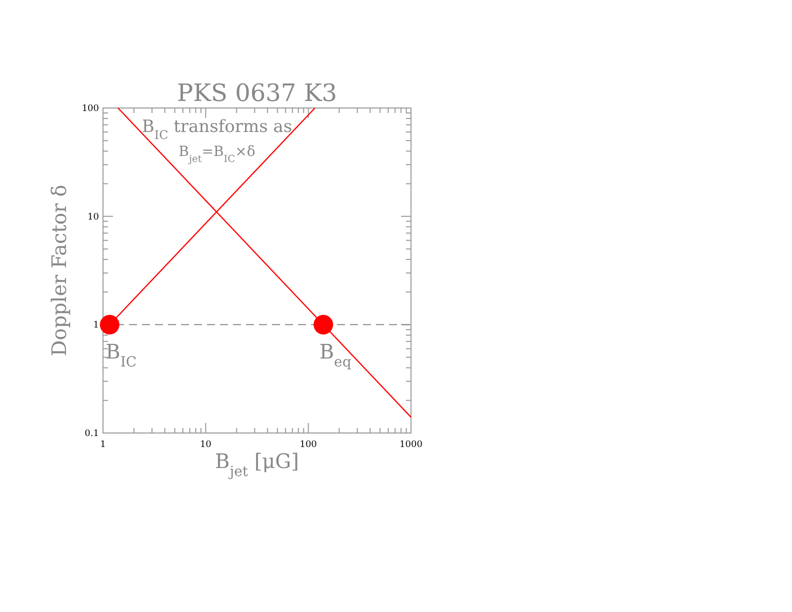  Describe the element at coordinates (257, 93) in the screenshot. I see `chart-title: PKS 0637 K3` at that location.